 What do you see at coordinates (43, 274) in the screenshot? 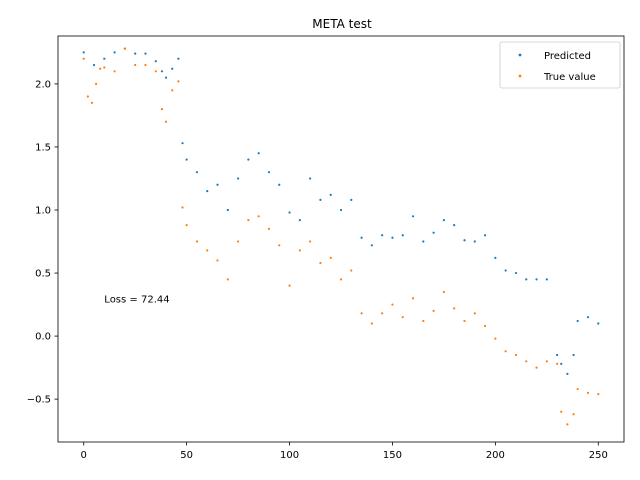
I see `y-tick-label: 0.5` at bounding box center [43, 274].